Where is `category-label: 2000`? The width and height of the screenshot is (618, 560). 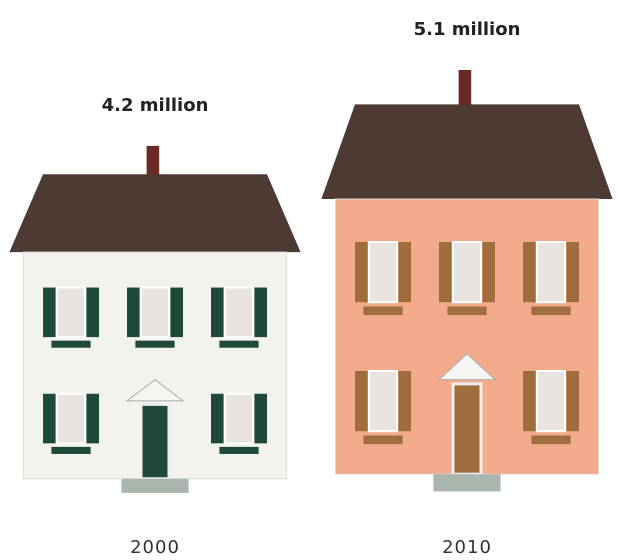
category-label: 2000 is located at coordinates (155, 547).